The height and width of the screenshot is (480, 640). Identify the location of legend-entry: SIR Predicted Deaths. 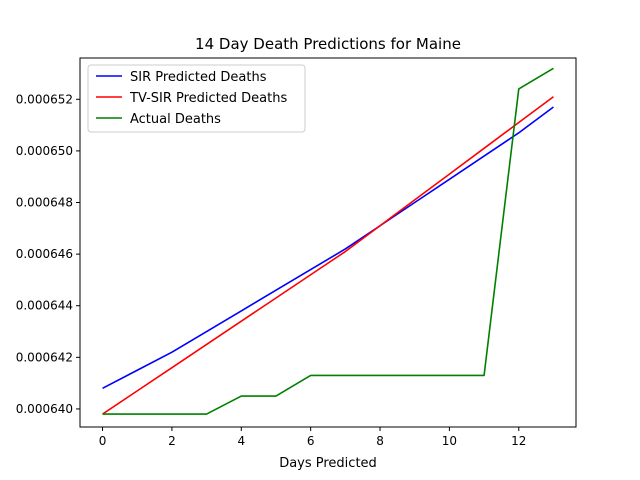
(198, 77).